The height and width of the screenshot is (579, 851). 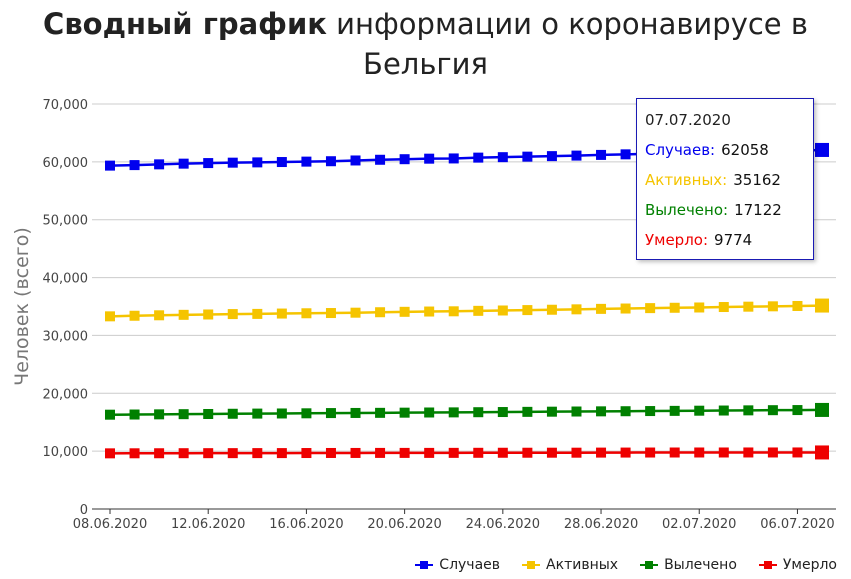 I want to click on x-tick-label: 20.06.2020, so click(x=404, y=524).